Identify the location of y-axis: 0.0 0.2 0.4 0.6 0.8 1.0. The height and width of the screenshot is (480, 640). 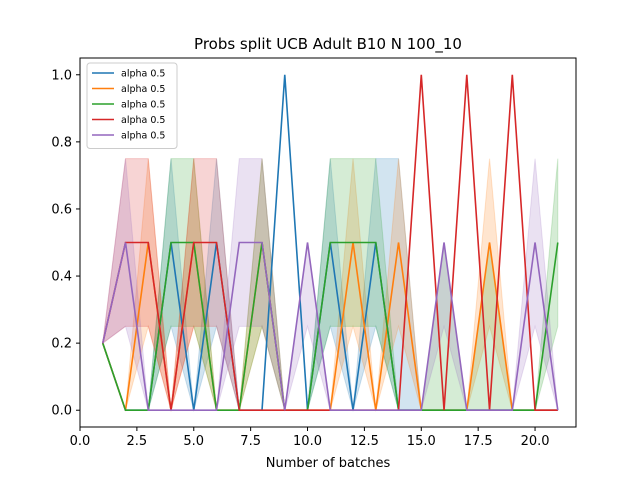
(65, 243).